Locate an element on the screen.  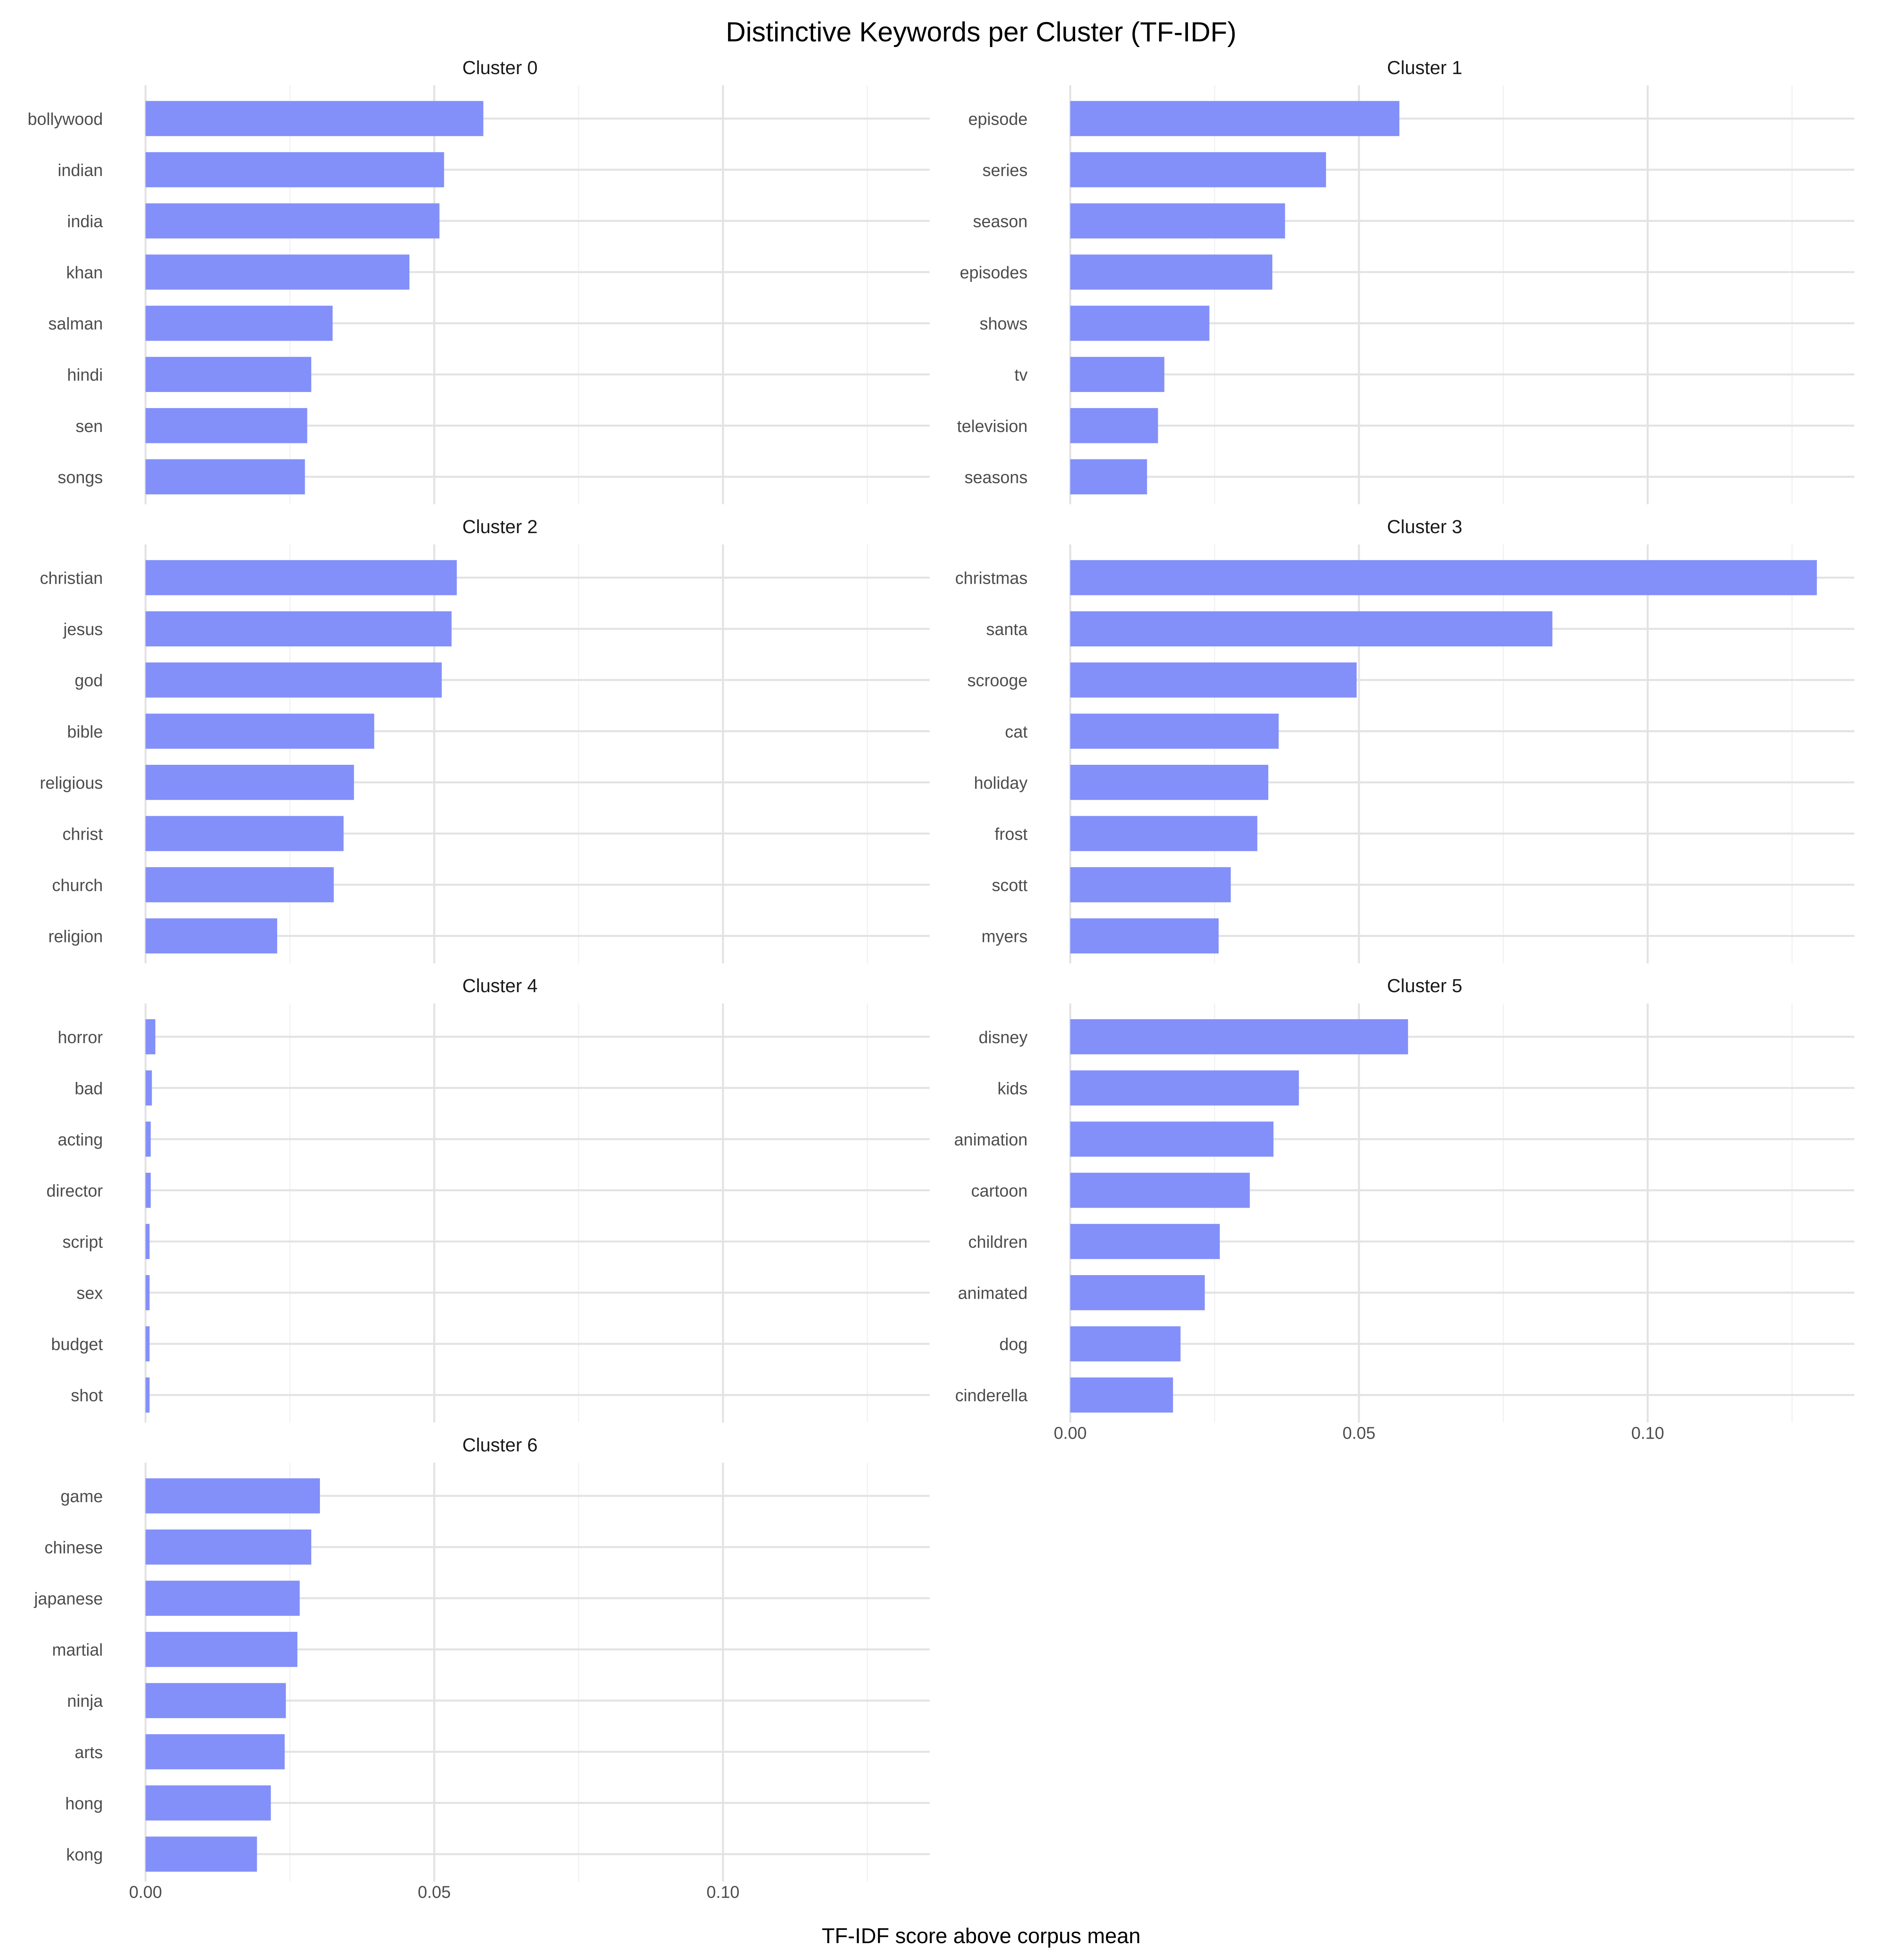
bar-bollywood is located at coordinates (314, 118).